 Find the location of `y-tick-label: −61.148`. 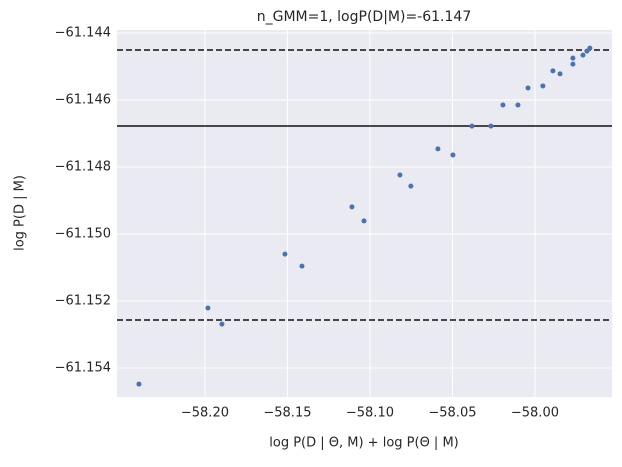

y-tick-label: −61.148 is located at coordinates (83, 167).